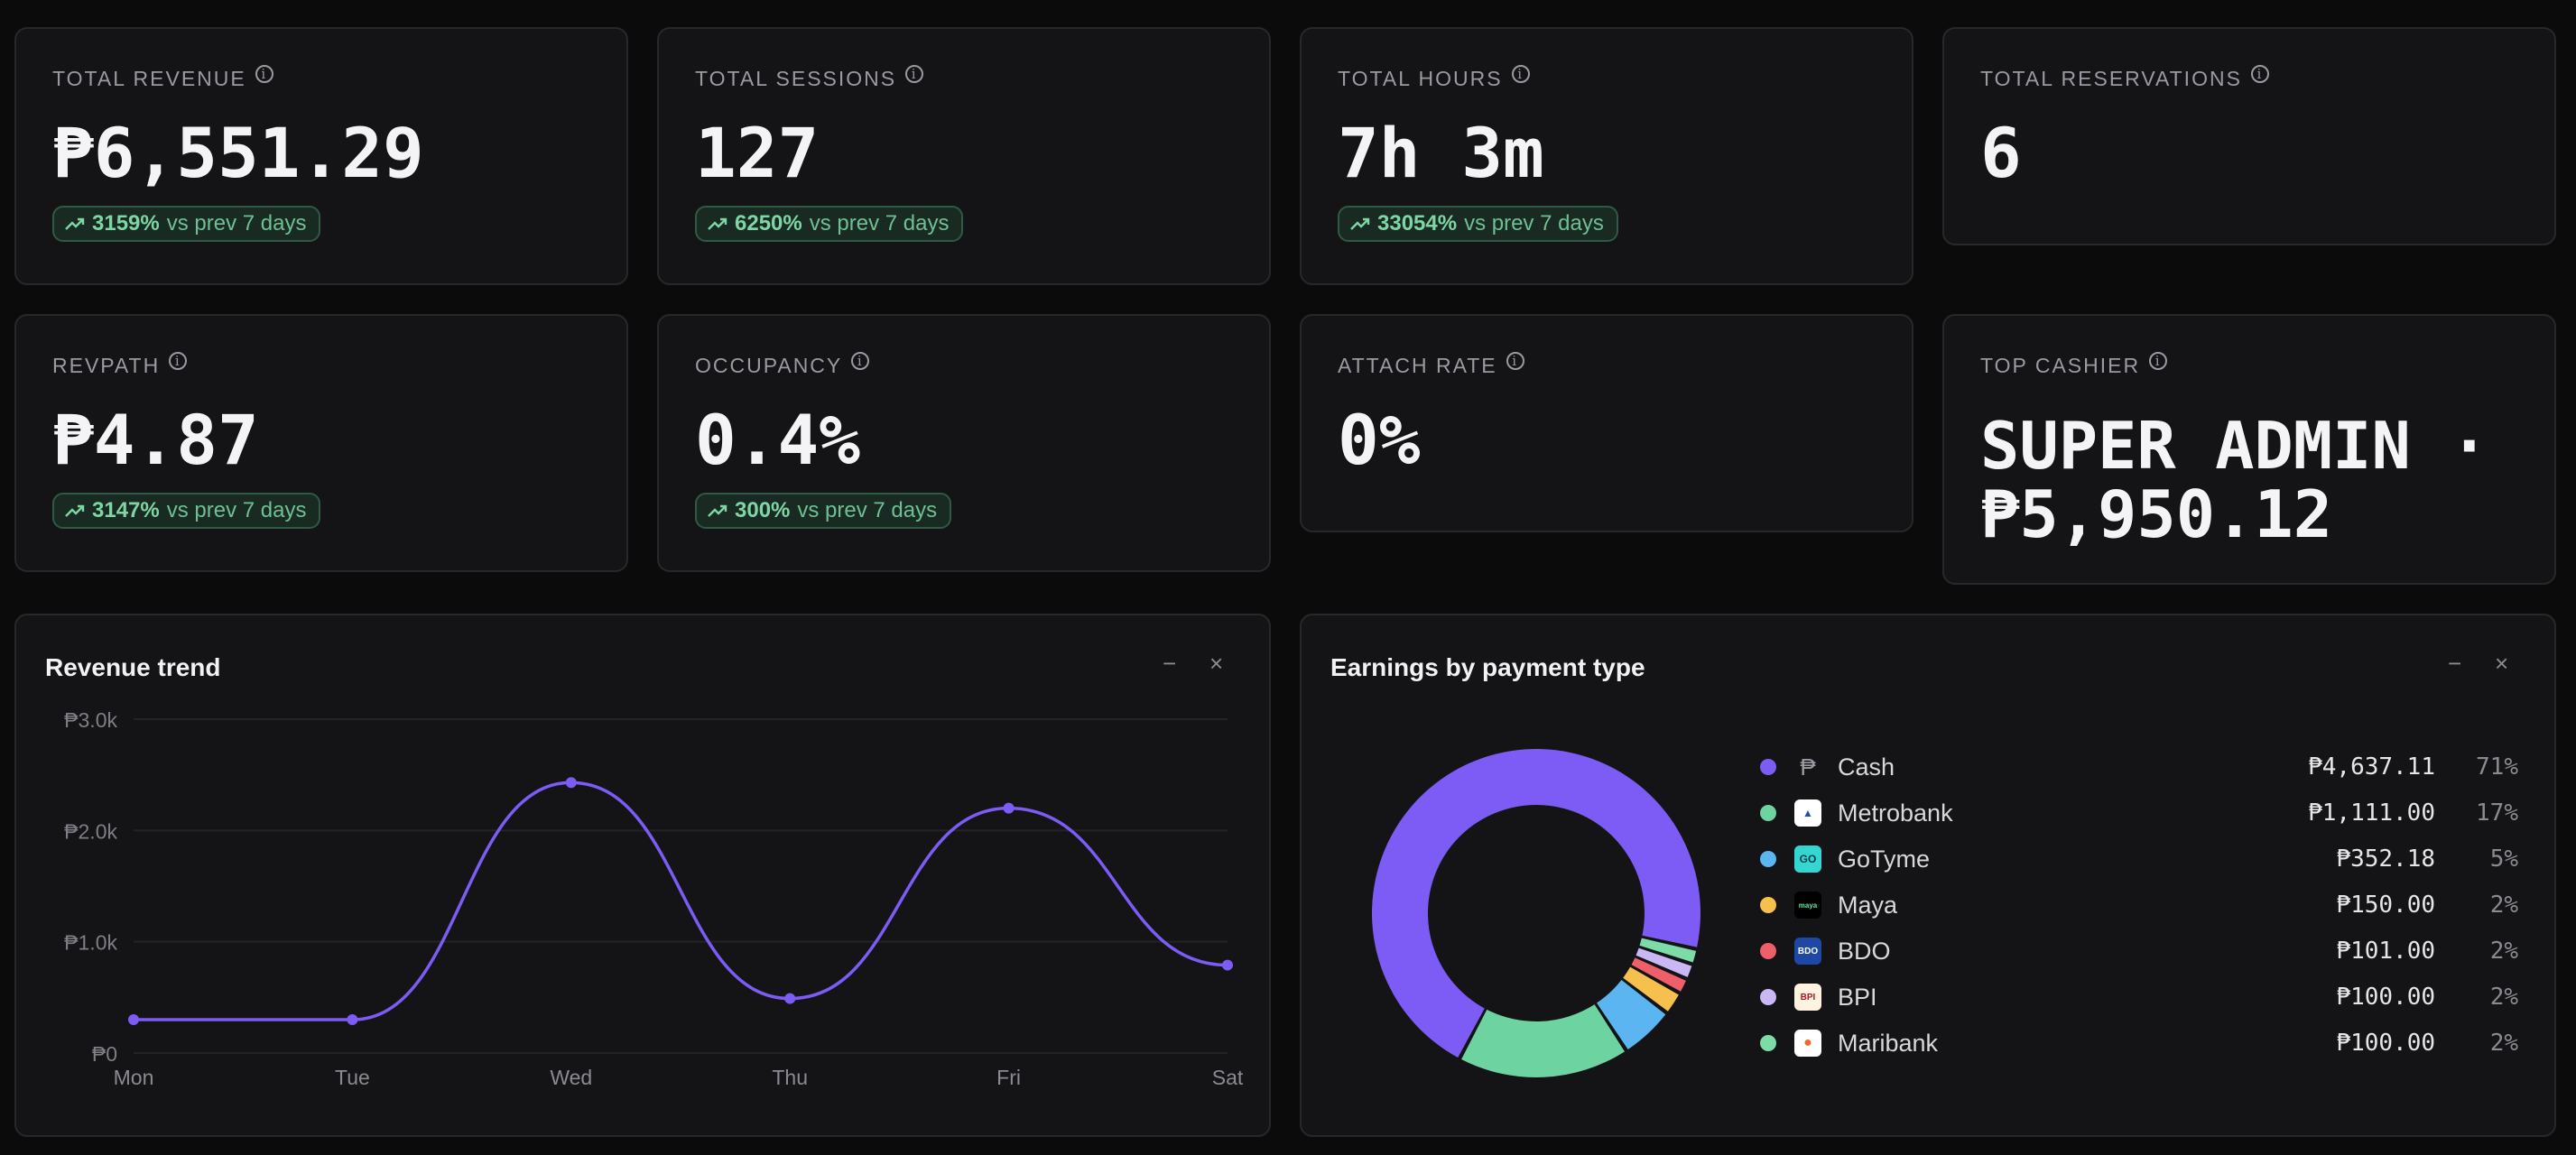  Describe the element at coordinates (782, 364) in the screenshot. I see `kpi-label: OCCUPANCY i` at that location.